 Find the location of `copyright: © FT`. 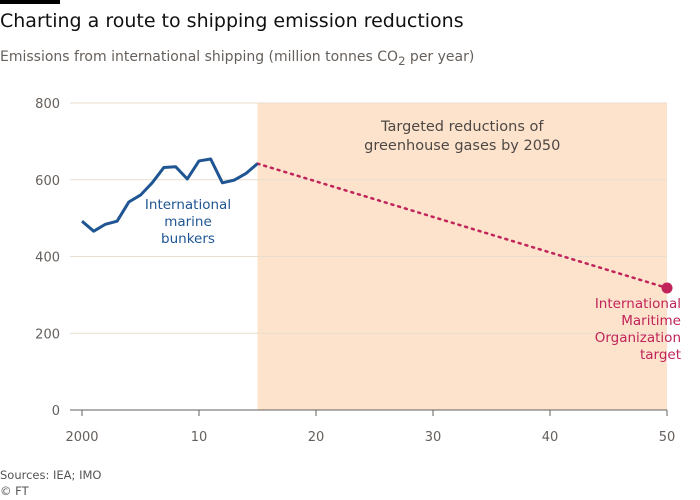

copyright: © FT is located at coordinates (14, 491).